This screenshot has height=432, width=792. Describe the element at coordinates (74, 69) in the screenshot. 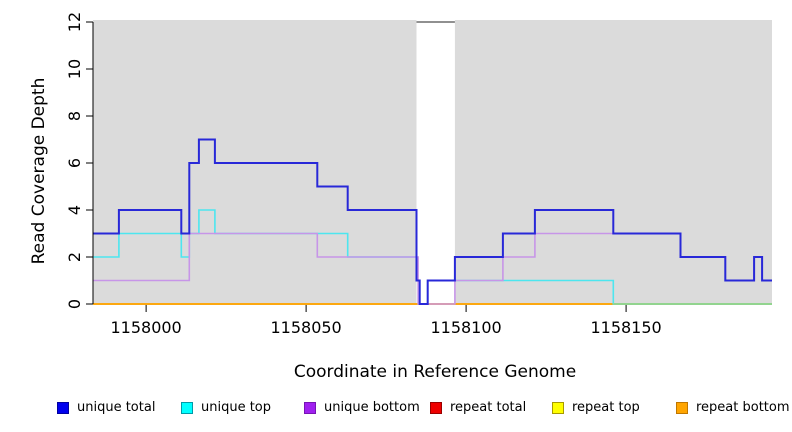

I see `y-tick-label: 10` at that location.